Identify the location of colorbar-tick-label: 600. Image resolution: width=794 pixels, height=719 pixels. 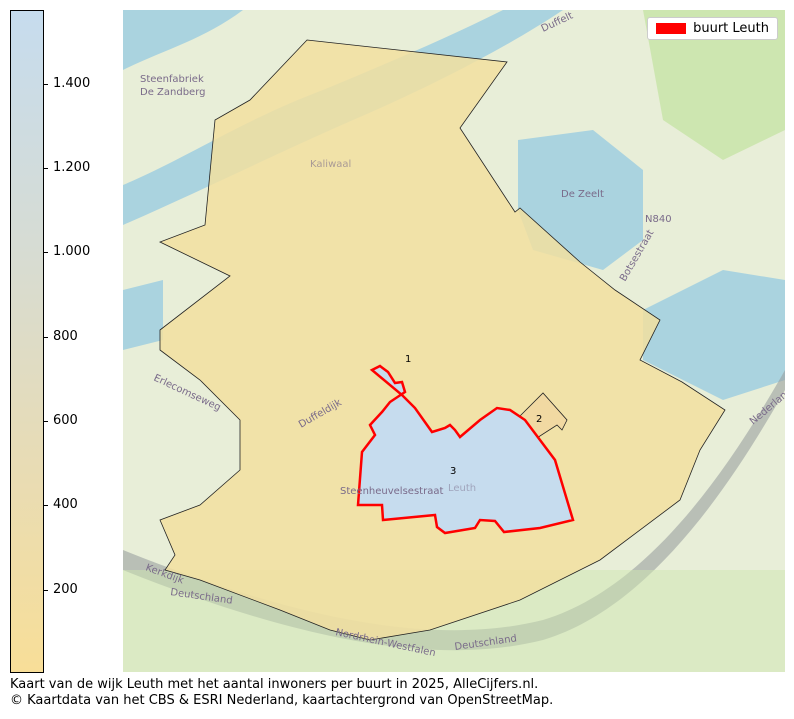
(65, 421).